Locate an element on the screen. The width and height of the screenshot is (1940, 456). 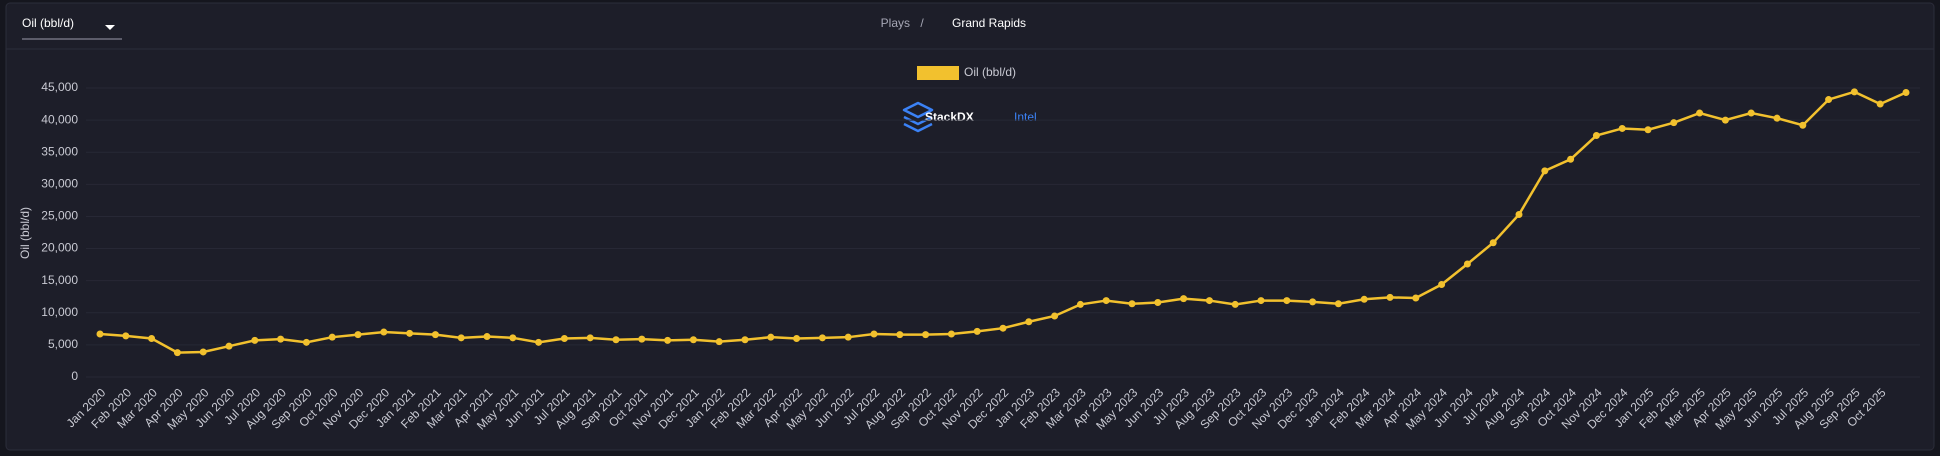
legend-swatch is located at coordinates (938, 73).